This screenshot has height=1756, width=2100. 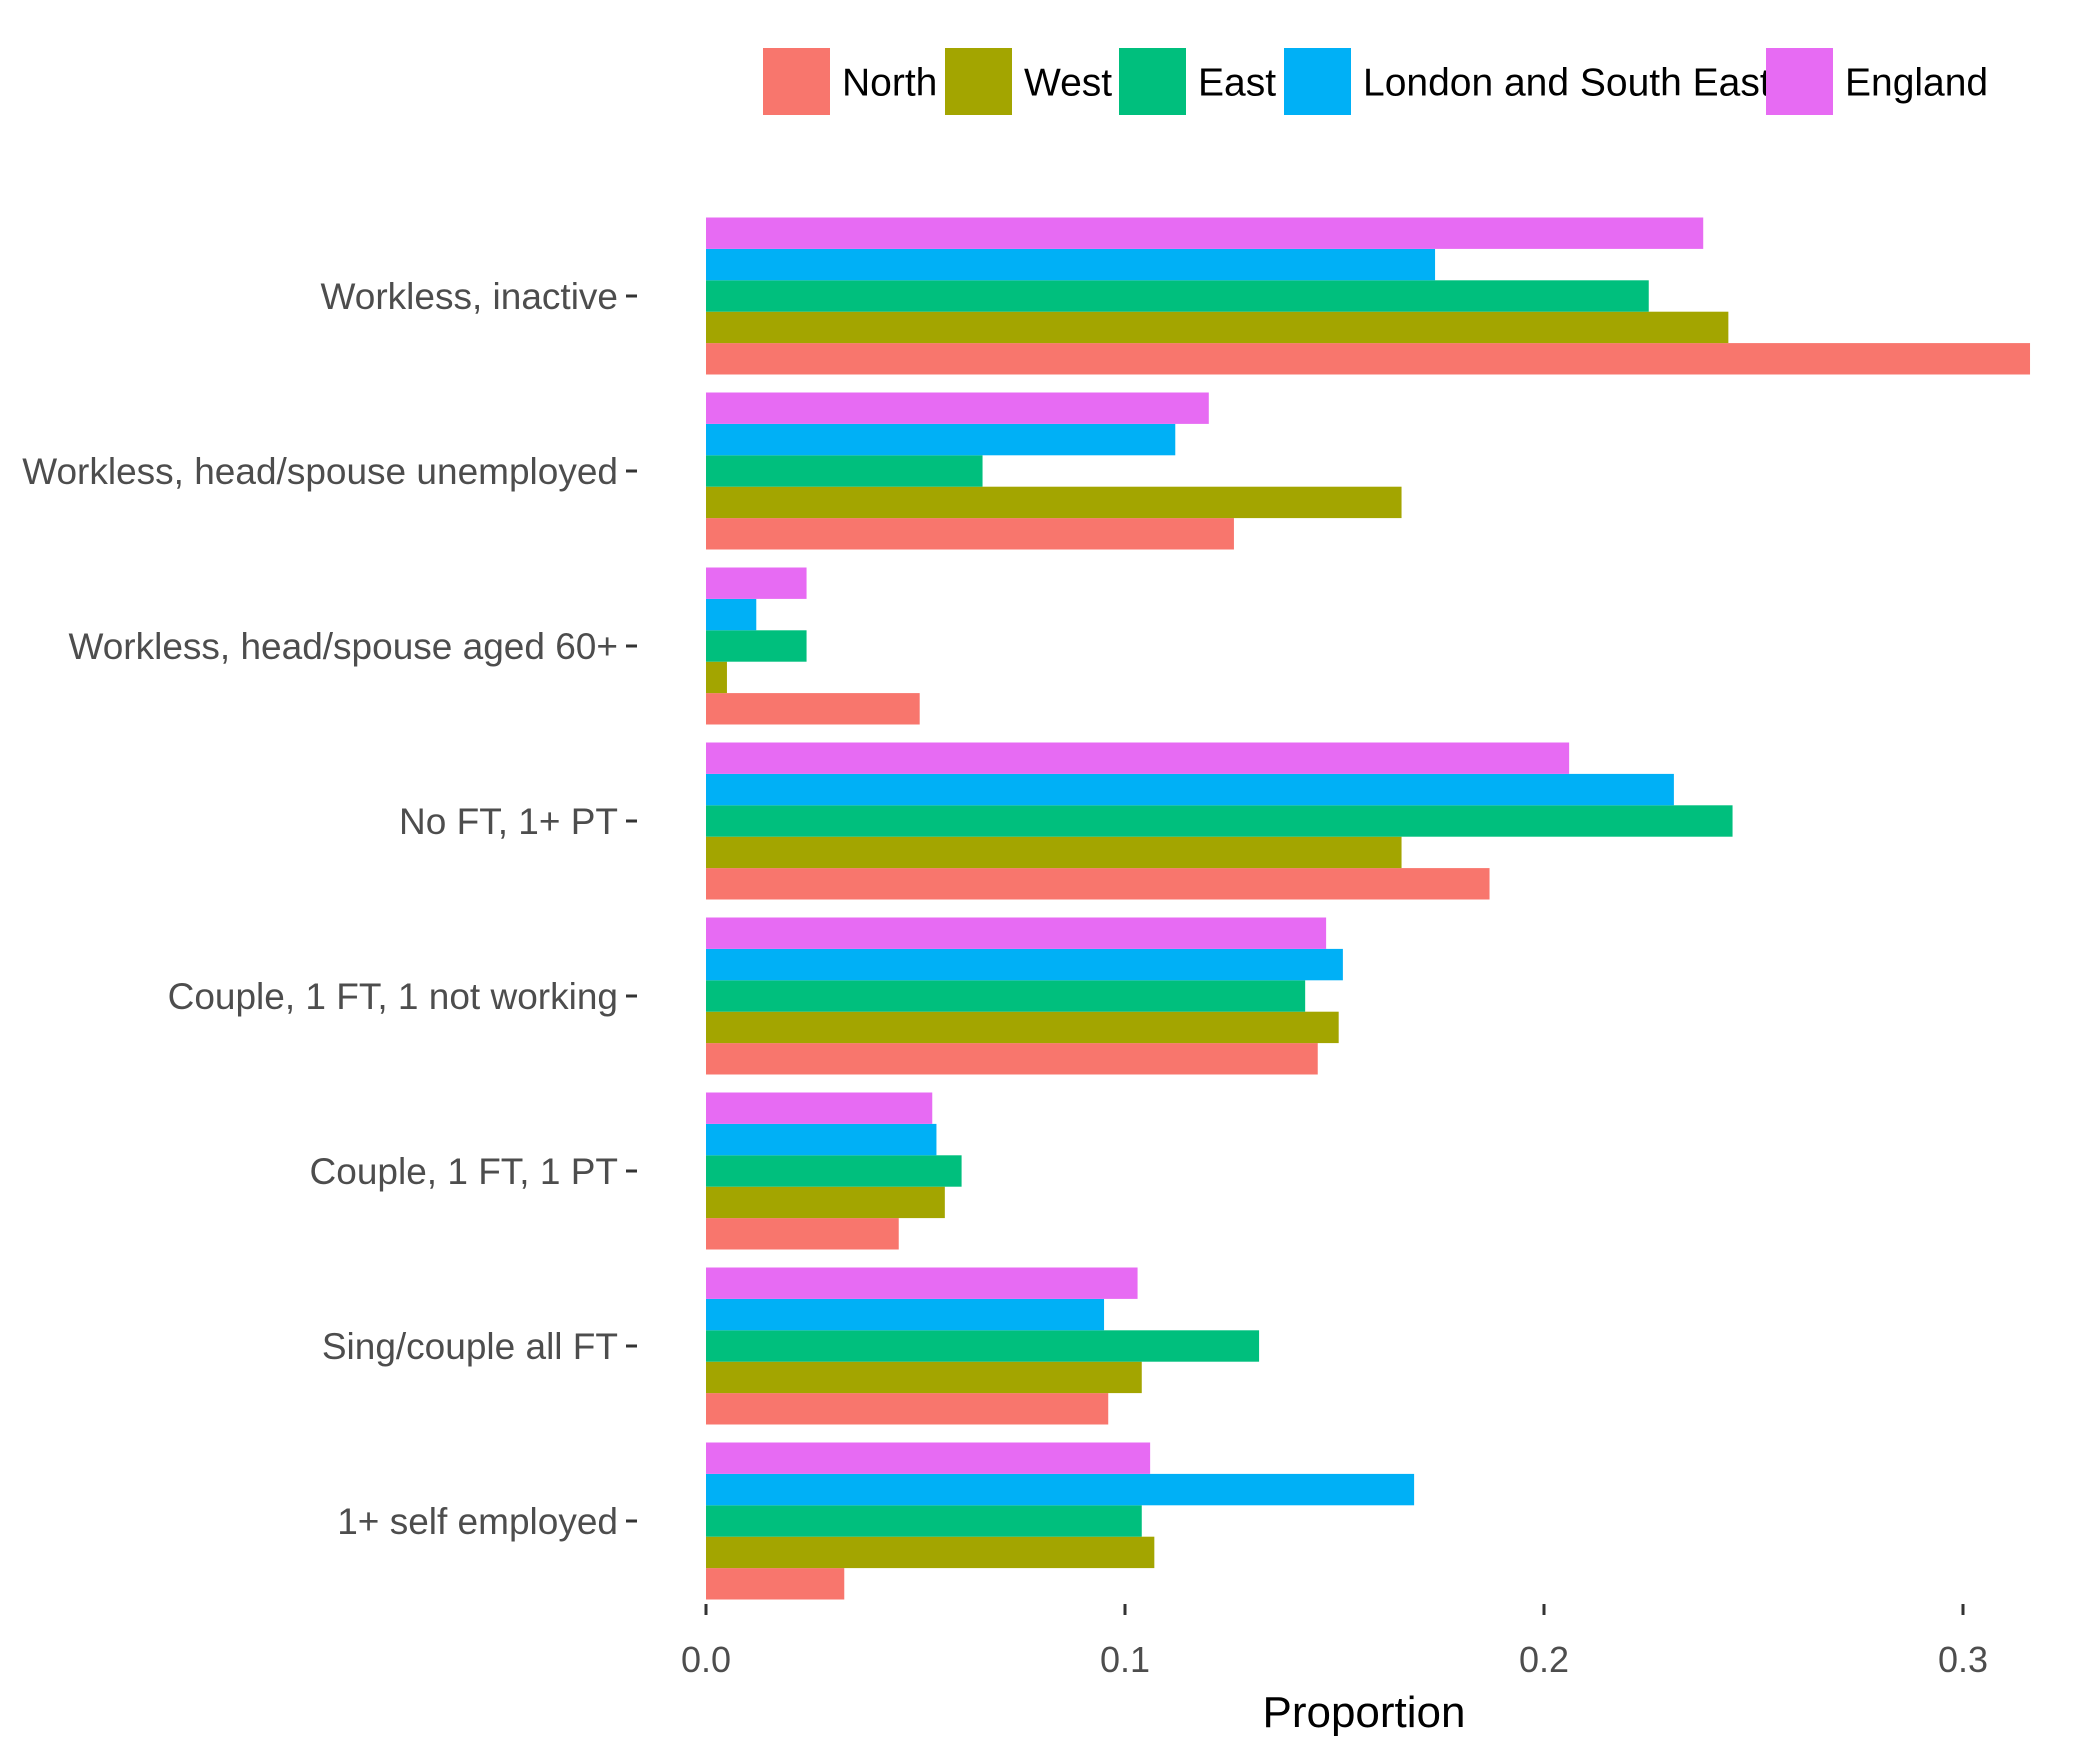 I want to click on y-tick-label: Couple, 1 FT, 1 PT, so click(x=464, y=1171).